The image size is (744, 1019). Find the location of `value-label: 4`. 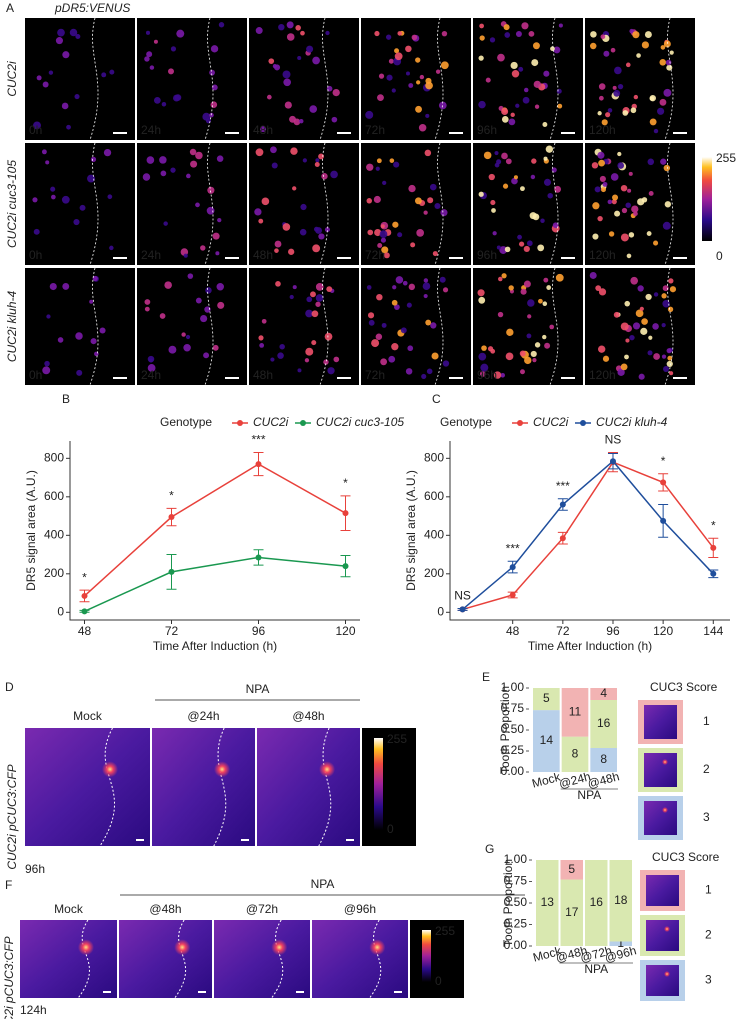

value-label: 4 is located at coordinates (603, 693).